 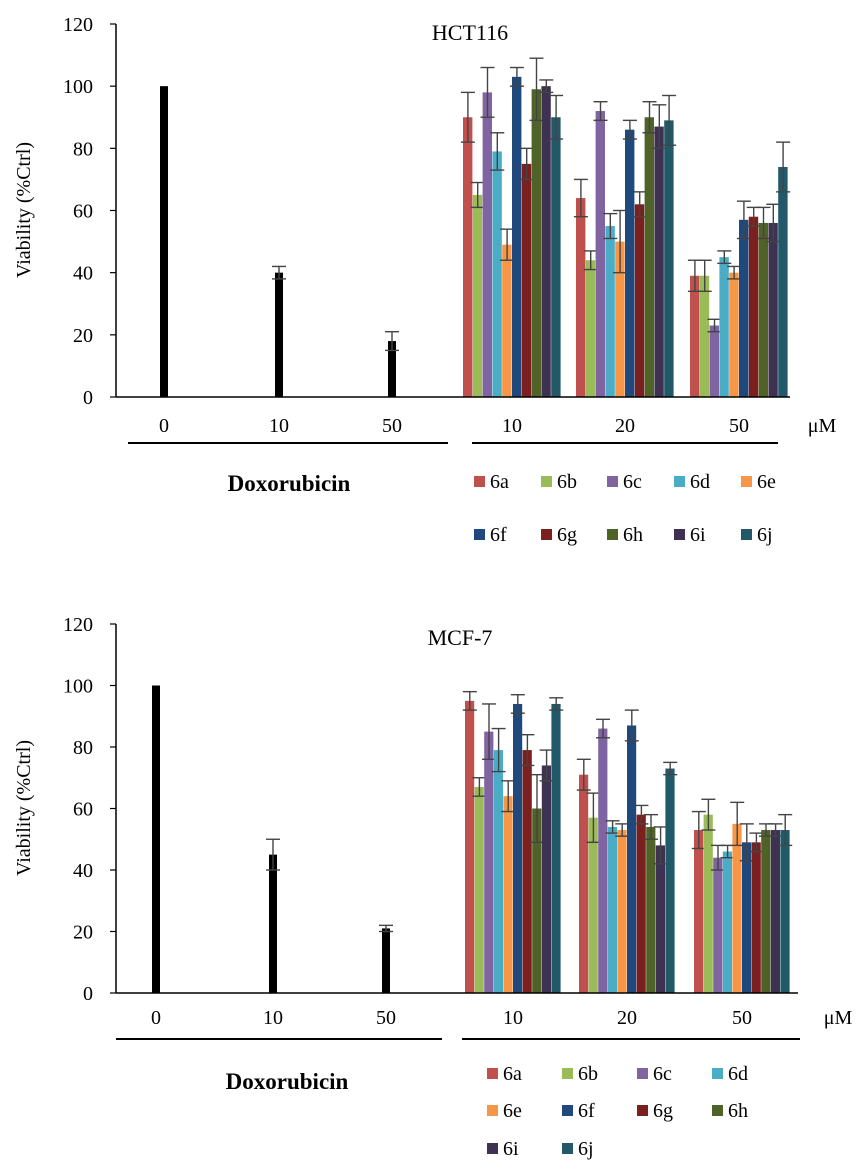 What do you see at coordinates (83, 274) in the screenshot?
I see `y-tick-label: 40` at bounding box center [83, 274].